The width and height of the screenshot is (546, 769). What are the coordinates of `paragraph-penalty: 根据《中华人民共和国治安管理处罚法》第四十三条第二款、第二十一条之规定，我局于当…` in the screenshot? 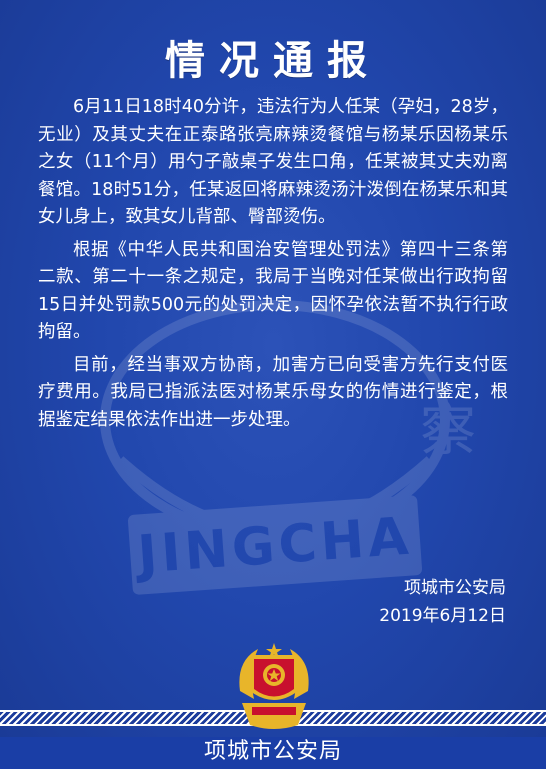 It's located at (273, 291).